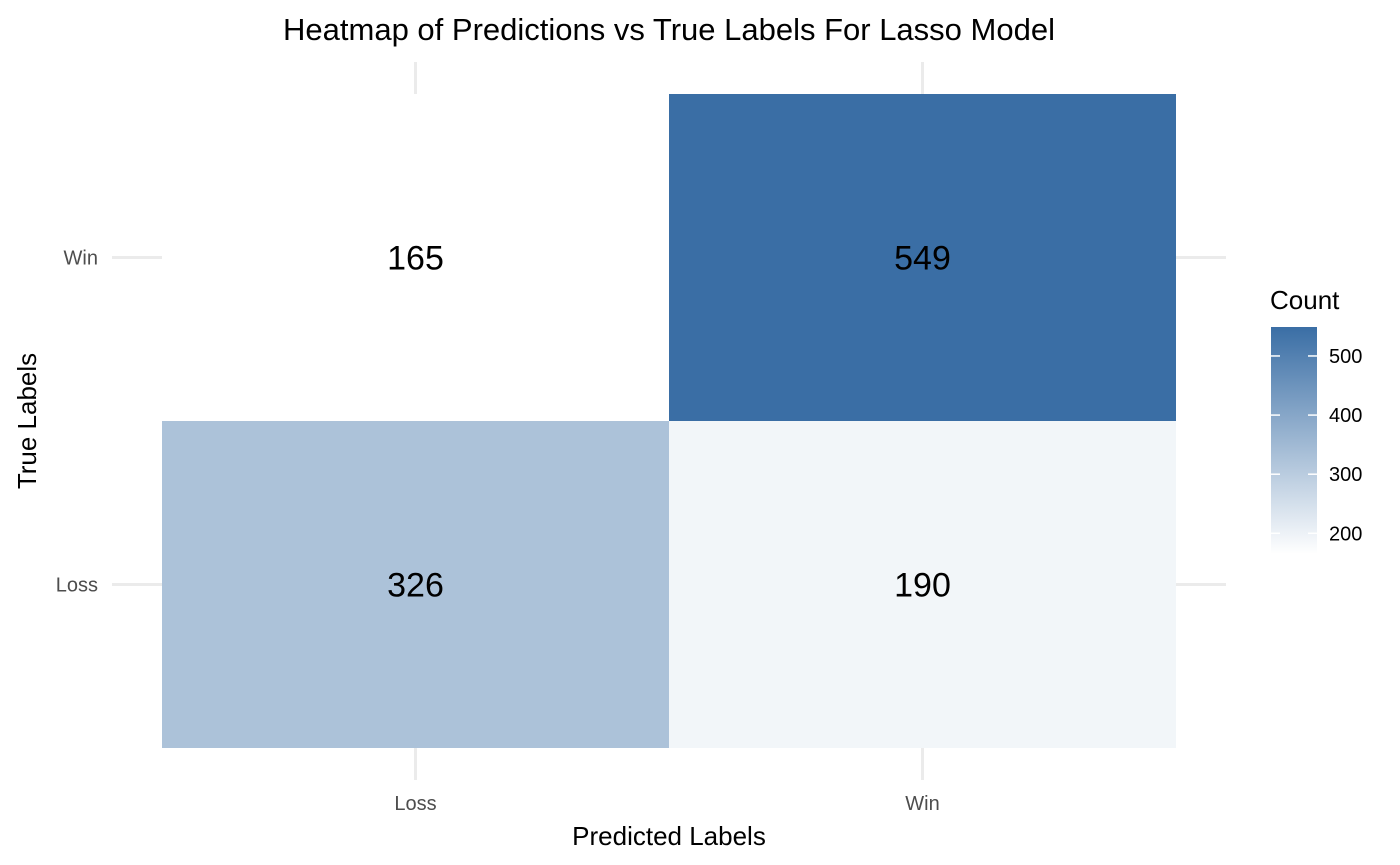  Describe the element at coordinates (669, 836) in the screenshot. I see `x-axis-title: Predicted Labels` at that location.